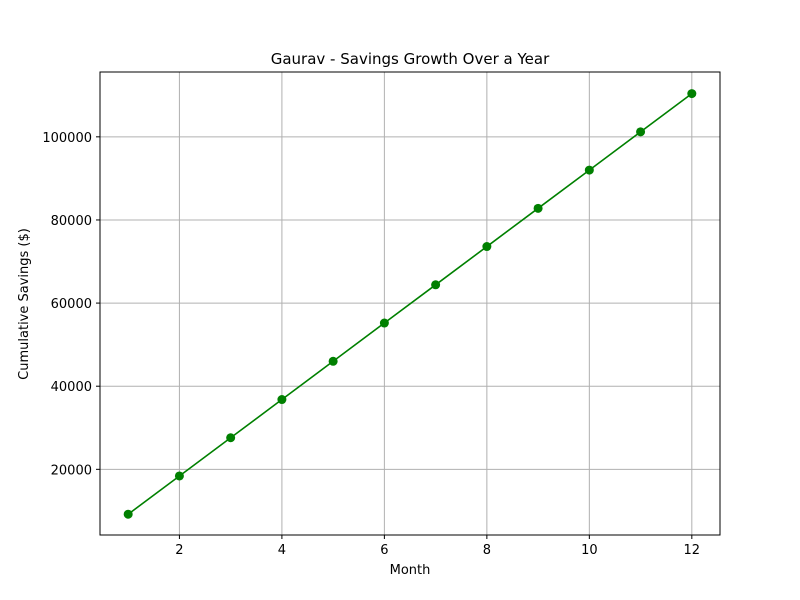 The image size is (800, 600). Describe the element at coordinates (692, 550) in the screenshot. I see `x-tick-label: 12` at that location.